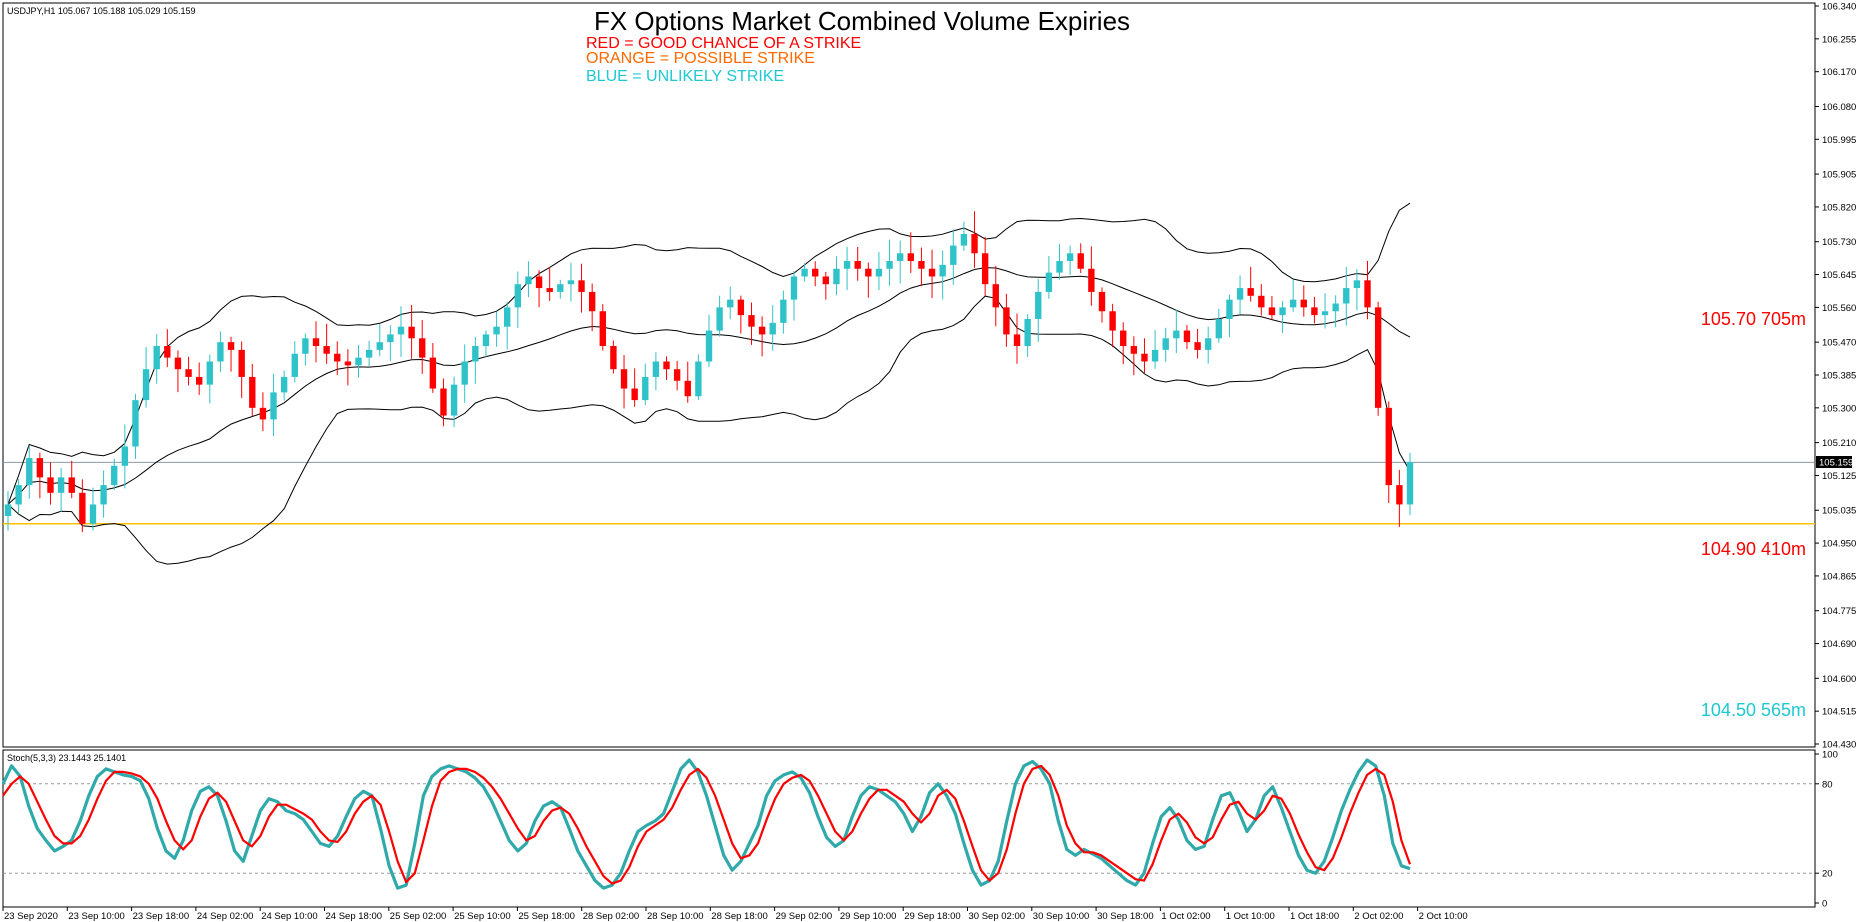  I want to click on stoch-tick-label: 80, so click(1827, 784).